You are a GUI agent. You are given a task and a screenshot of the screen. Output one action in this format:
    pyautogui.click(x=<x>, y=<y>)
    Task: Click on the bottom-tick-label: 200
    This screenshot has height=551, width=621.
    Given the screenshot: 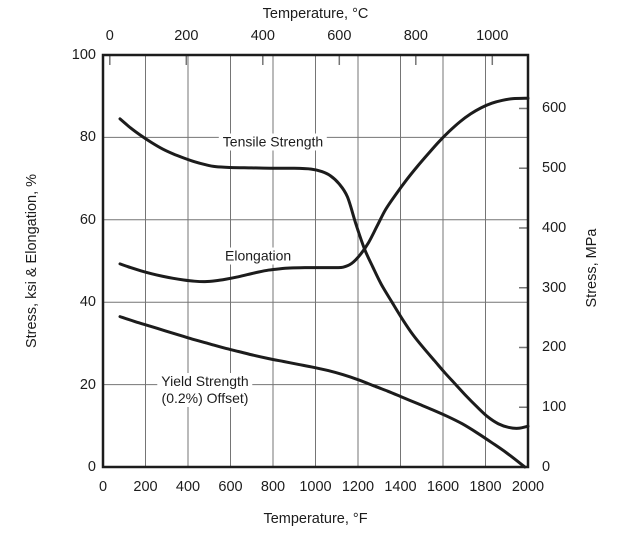 What is the action you would take?
    pyautogui.click(x=145, y=487)
    